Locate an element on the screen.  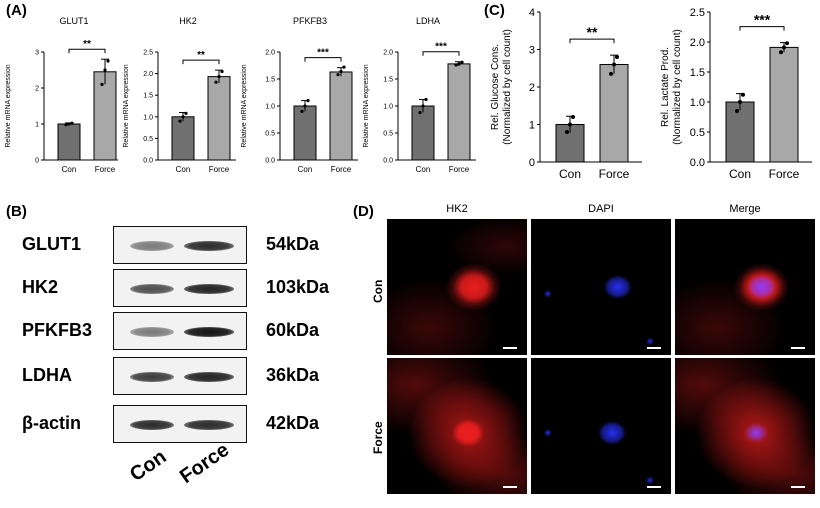
y-tick-label: 4 is located at coordinates (532, 13).